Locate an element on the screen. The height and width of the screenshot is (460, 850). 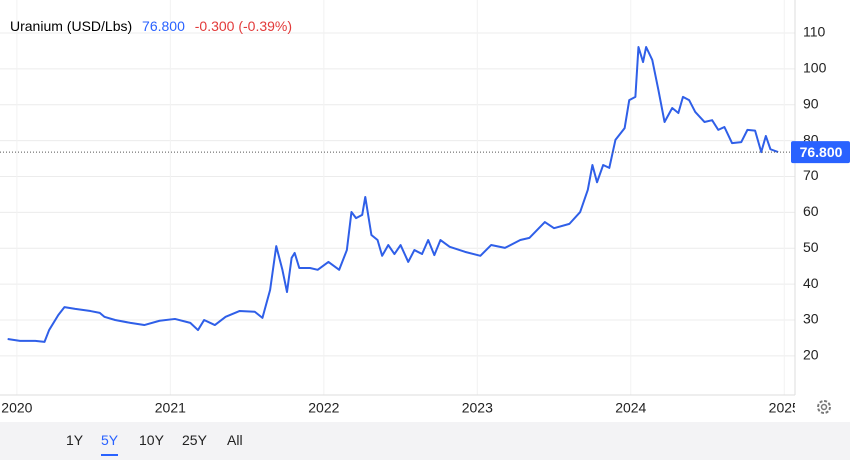
range-bar: 1Y 5Y 10Y 25Y All is located at coordinates (425, 441).